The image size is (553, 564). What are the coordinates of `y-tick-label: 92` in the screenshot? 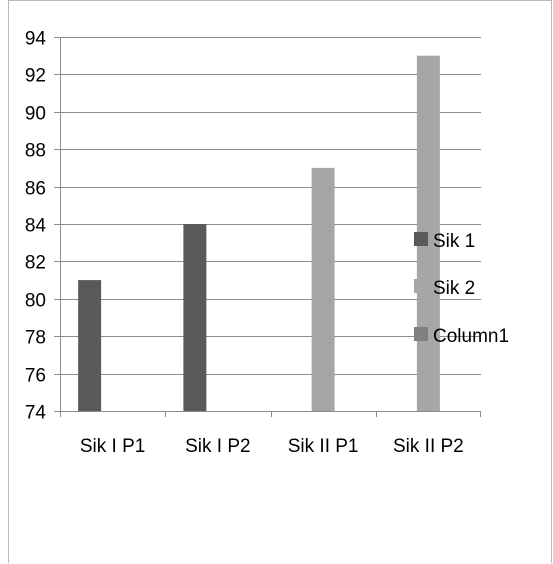 It's located at (35, 76).